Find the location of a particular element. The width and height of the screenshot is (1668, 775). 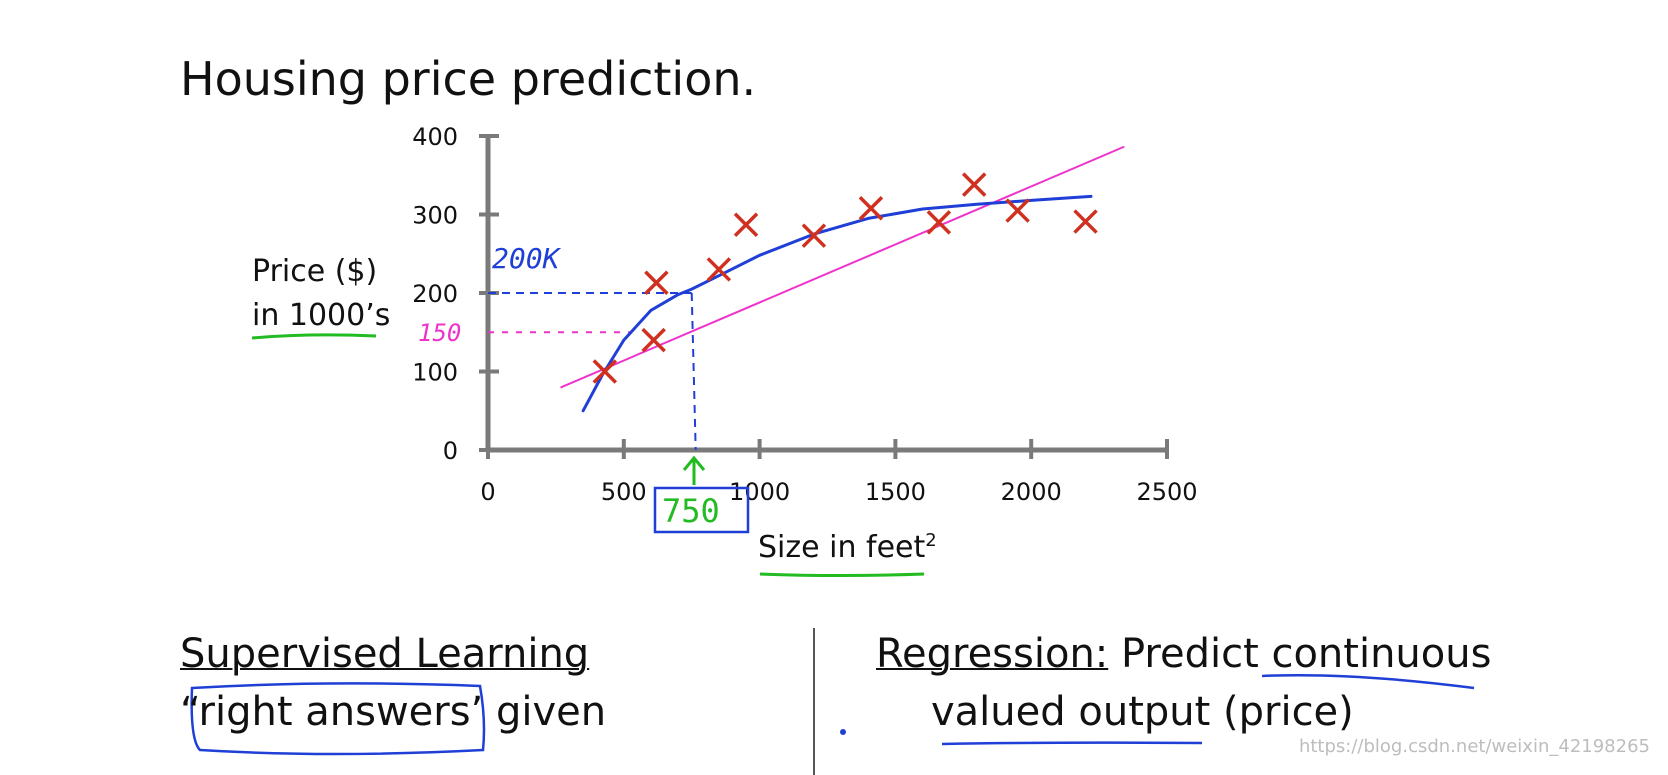

page-title: Housing price prediction. is located at coordinates (468, 79).